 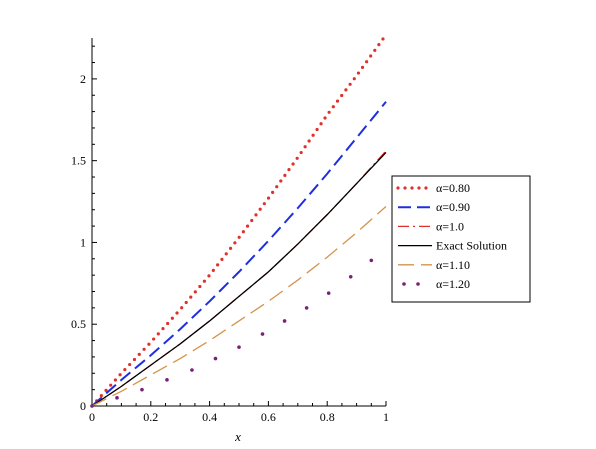 I want to click on y-tick-label: 2, so click(x=83, y=79).